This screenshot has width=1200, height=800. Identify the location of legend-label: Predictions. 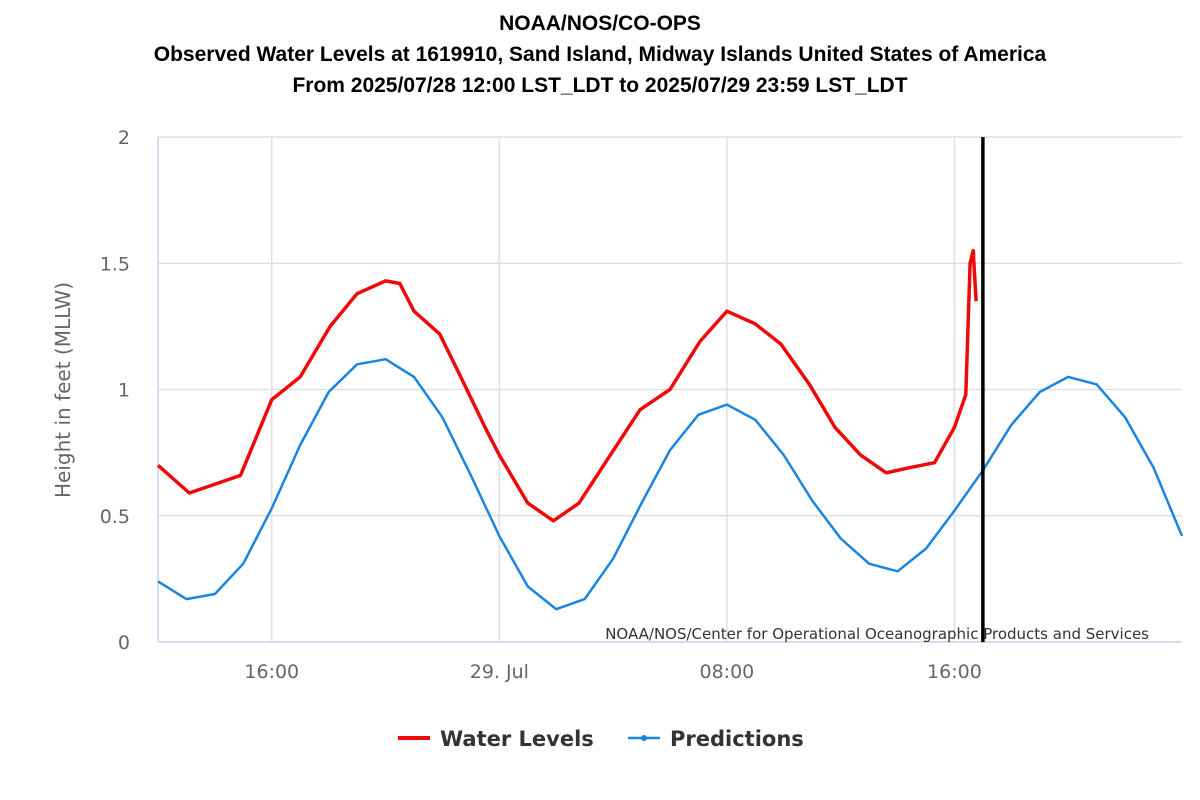
(737, 739).